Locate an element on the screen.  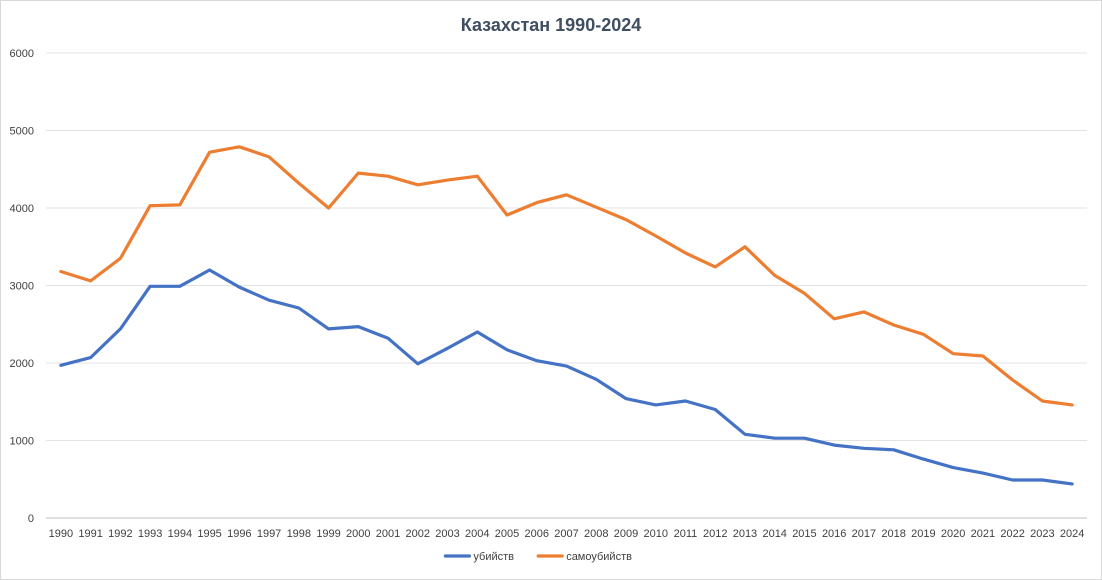
x-tick-label: 1990 is located at coordinates (61, 534).